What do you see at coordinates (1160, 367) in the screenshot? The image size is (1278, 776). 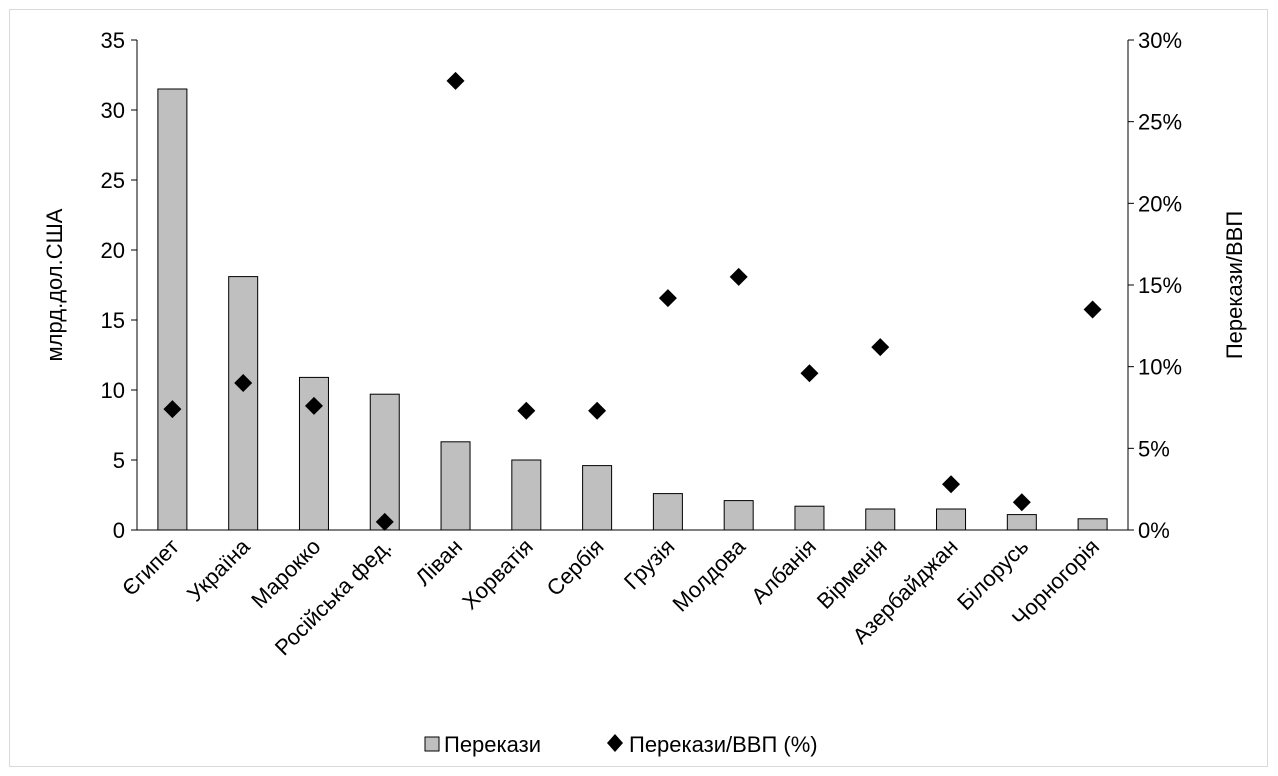 I see `y2-tick-label: 10%` at bounding box center [1160, 367].